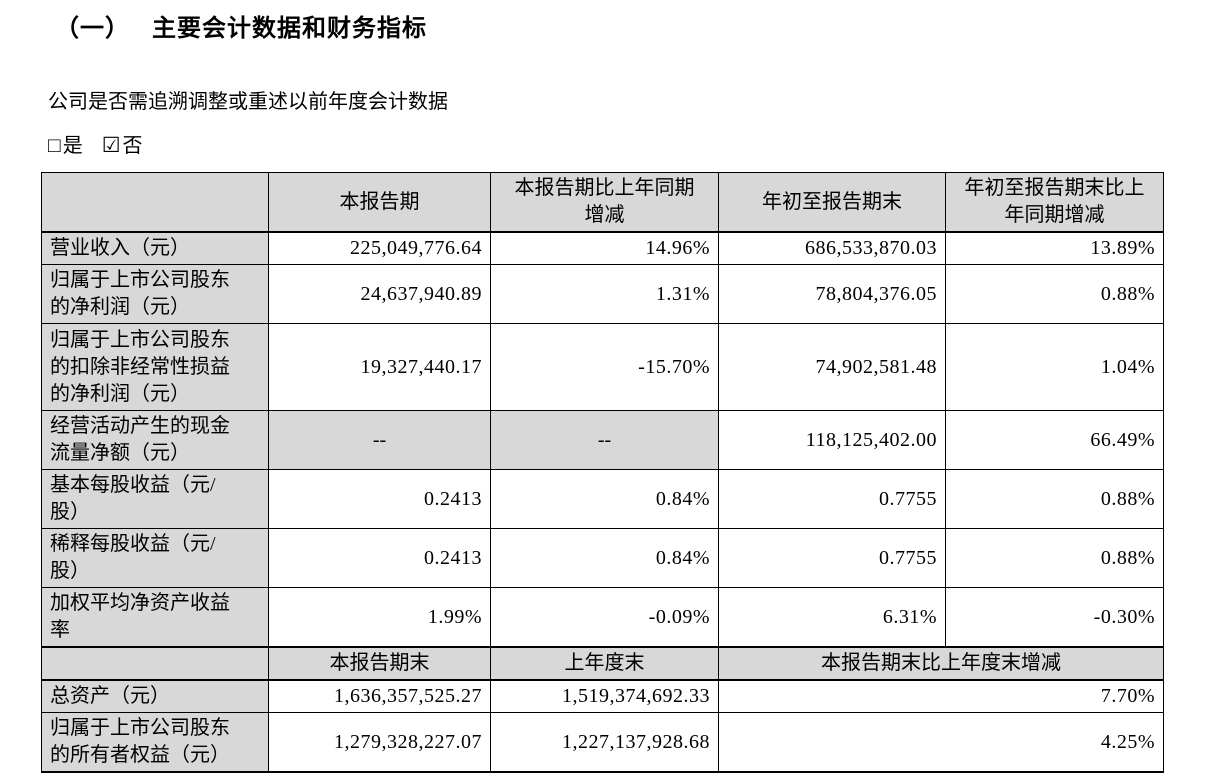  Describe the element at coordinates (1054, 294) in the screenshot. I see `net-profit-ytd-yoy: 0.88%` at that location.